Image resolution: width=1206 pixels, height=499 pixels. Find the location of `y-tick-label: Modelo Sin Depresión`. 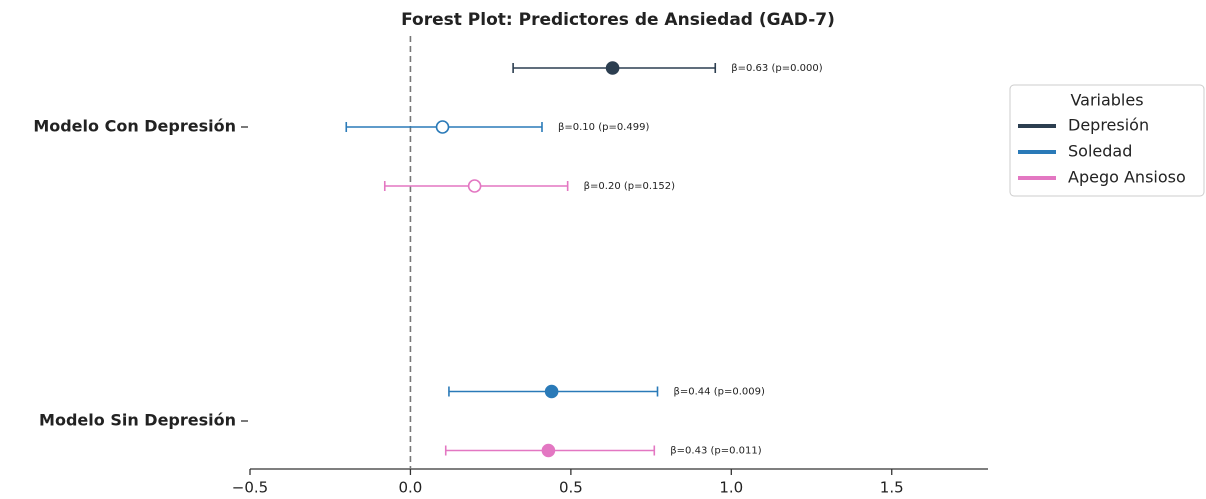

y-tick-label: Modelo Sin Depresión is located at coordinates (137, 420).